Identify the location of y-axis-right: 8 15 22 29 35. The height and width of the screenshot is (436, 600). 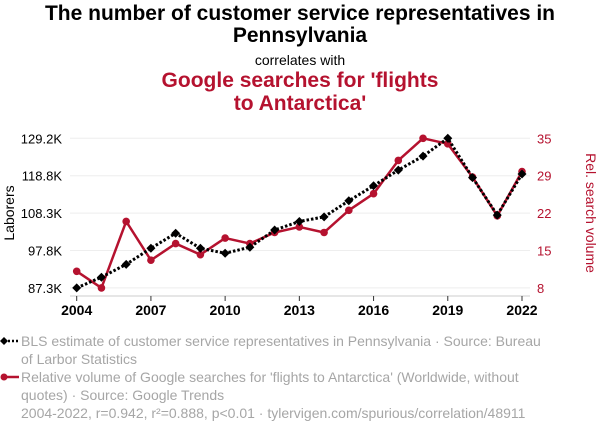
(544, 213).